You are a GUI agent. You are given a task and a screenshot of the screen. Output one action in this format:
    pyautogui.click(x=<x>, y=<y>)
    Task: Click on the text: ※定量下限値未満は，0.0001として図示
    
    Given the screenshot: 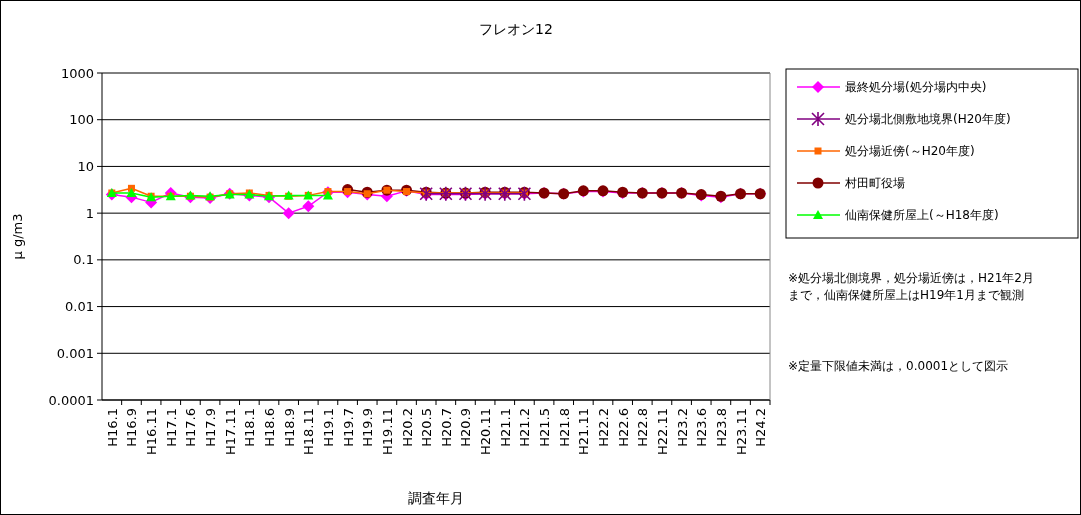 What is the action you would take?
    pyautogui.click(x=898, y=366)
    